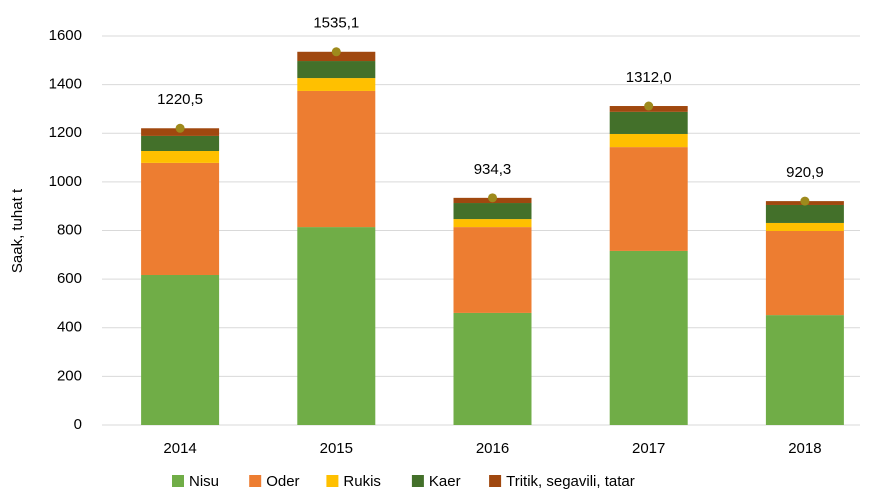  Describe the element at coordinates (17, 230) in the screenshot. I see `y-axis-label: Saak, tuhat t` at that location.